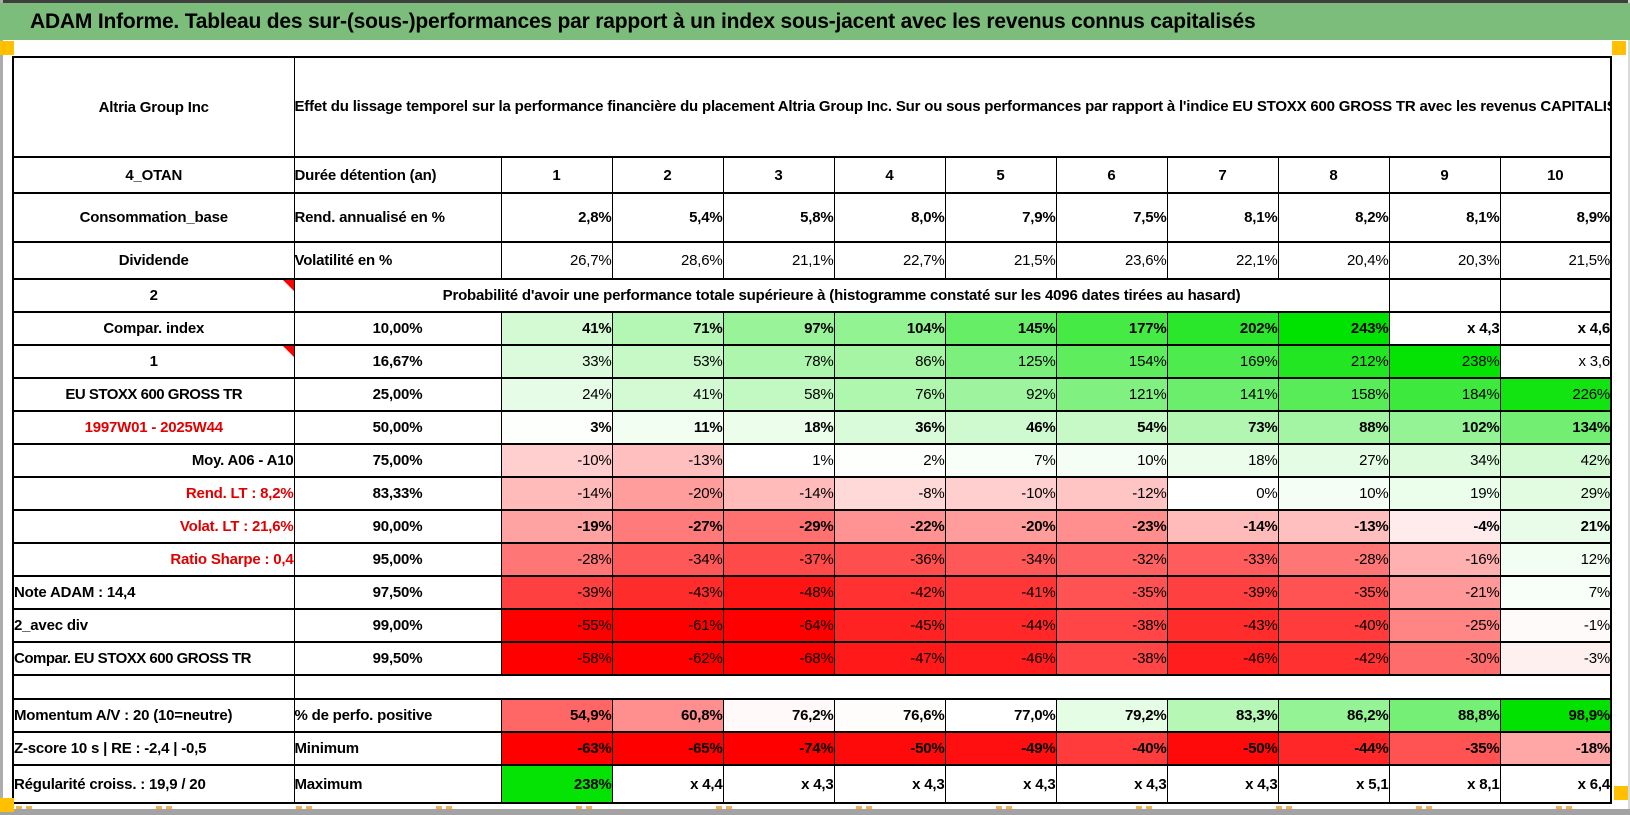 The image size is (1630, 815). Describe the element at coordinates (1333, 460) in the screenshot. I see `cell: 27%` at that location.